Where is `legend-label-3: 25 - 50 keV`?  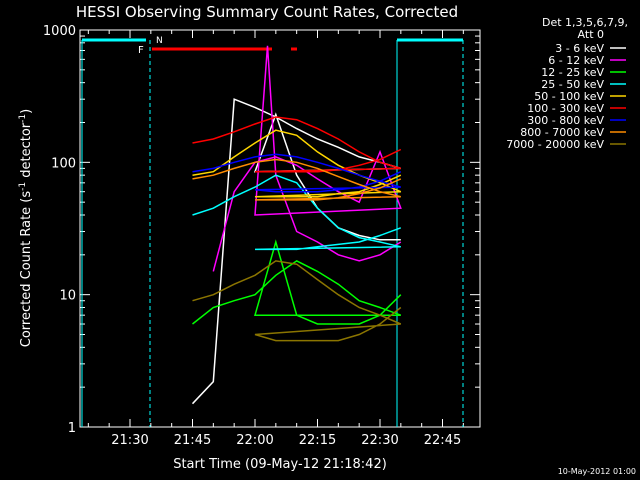 legend-label-3: 25 - 50 keV is located at coordinates (572, 84).